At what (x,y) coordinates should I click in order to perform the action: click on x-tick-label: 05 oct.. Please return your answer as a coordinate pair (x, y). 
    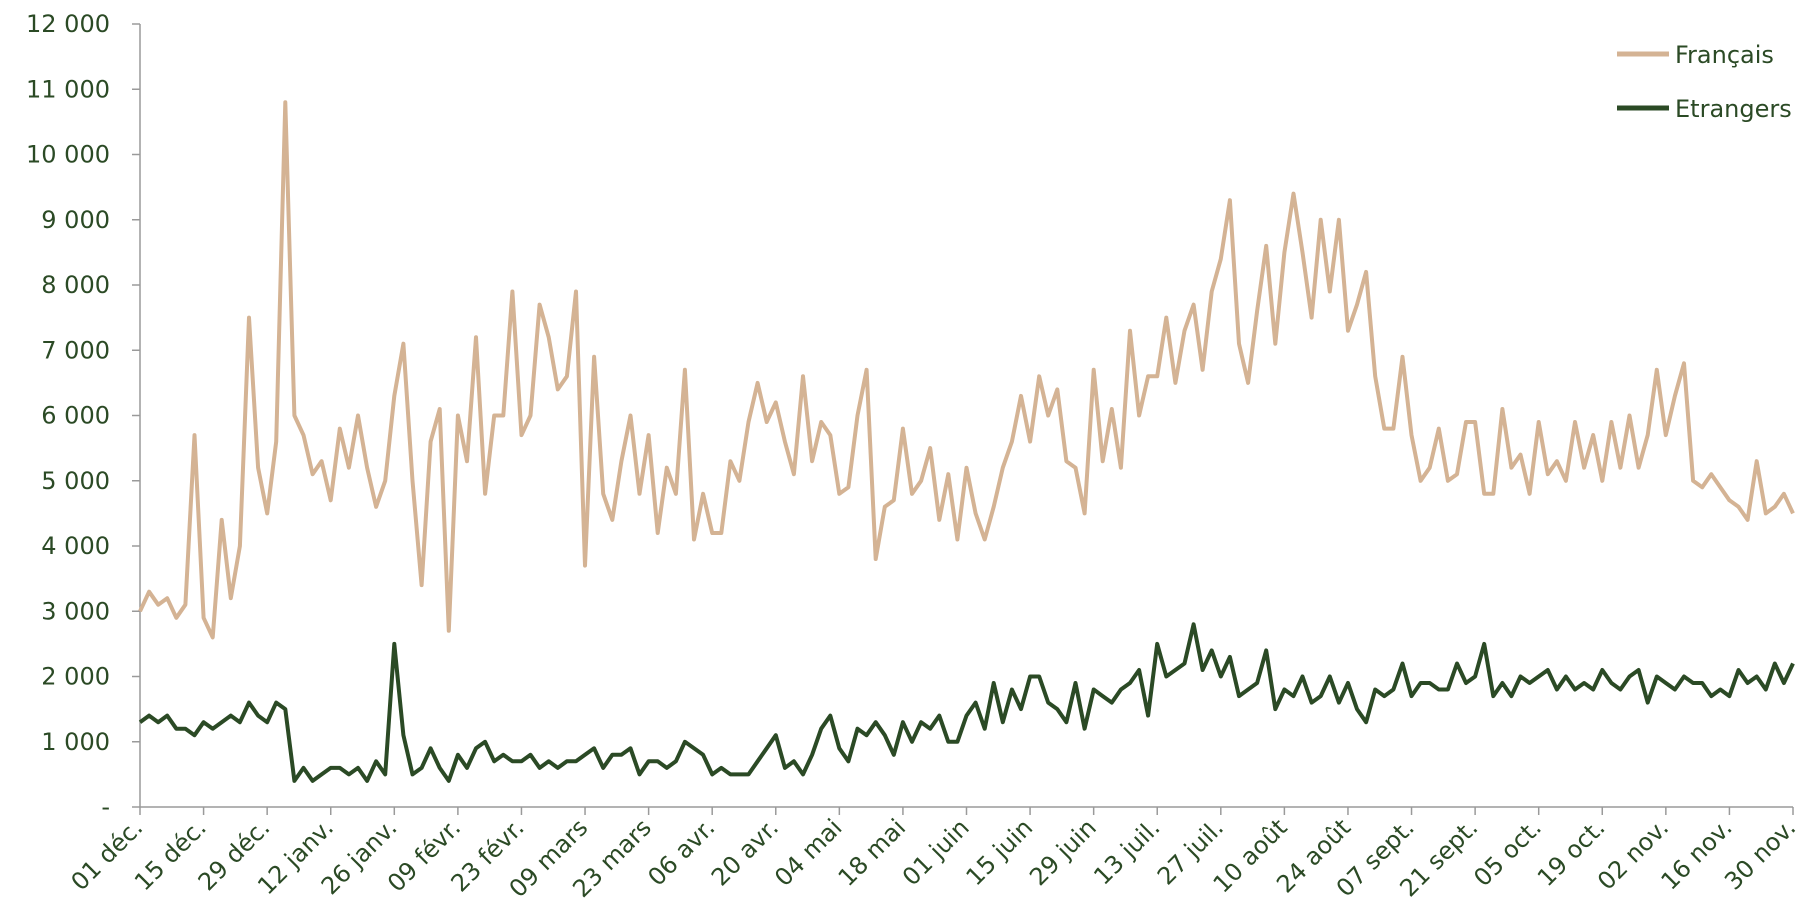
    Looking at the image, I should click on (1507, 852).